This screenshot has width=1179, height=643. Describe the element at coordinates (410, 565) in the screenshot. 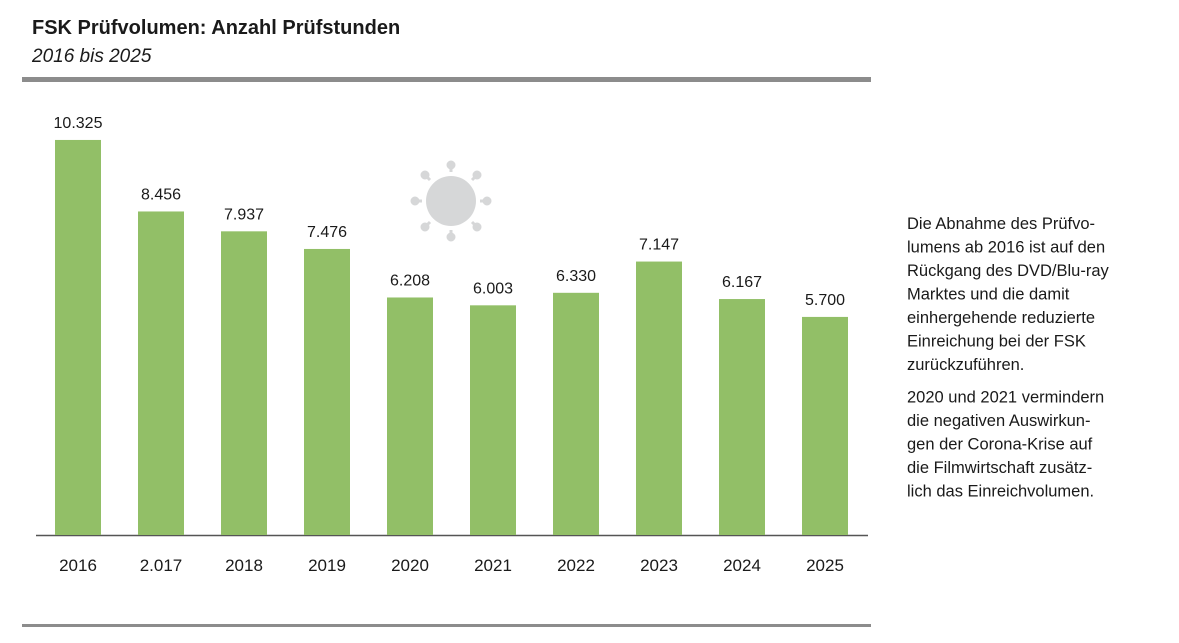

I see `x-tick-label: 2020` at that location.